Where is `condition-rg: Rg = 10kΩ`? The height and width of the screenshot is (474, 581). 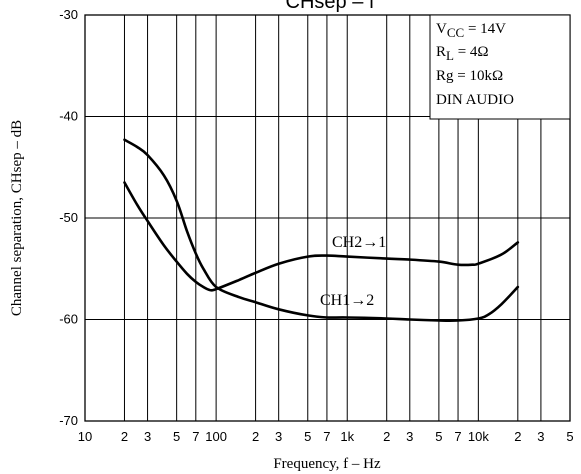 condition-rg: Rg = 10kΩ is located at coordinates (469, 76).